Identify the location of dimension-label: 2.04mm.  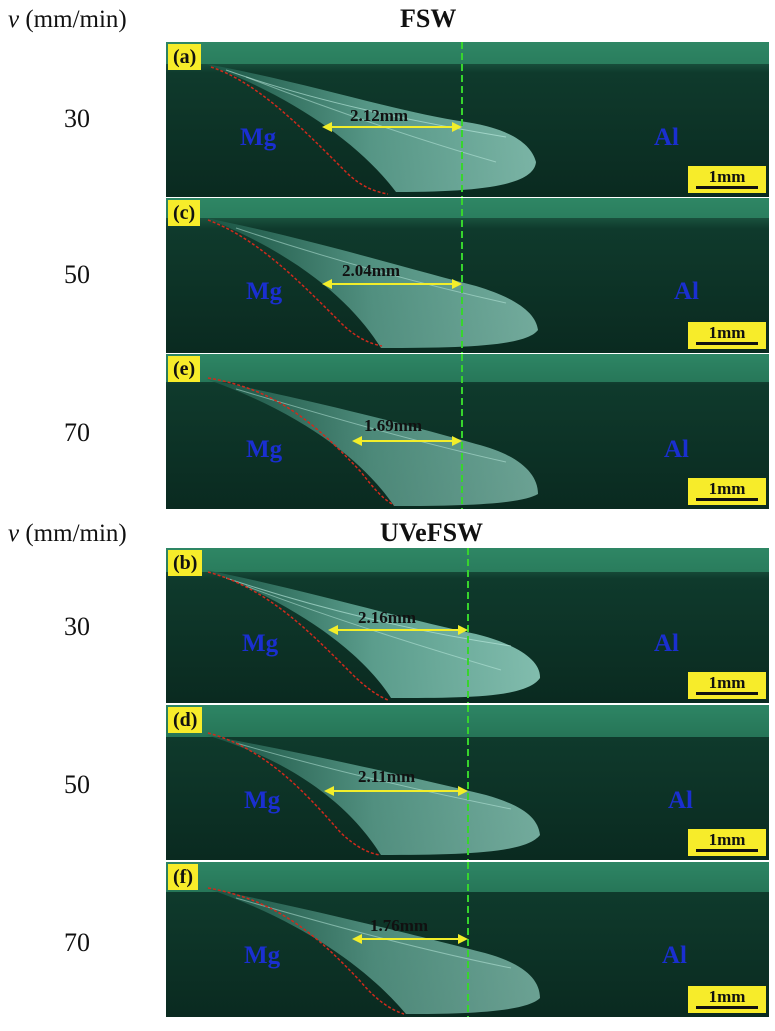
(371, 270).